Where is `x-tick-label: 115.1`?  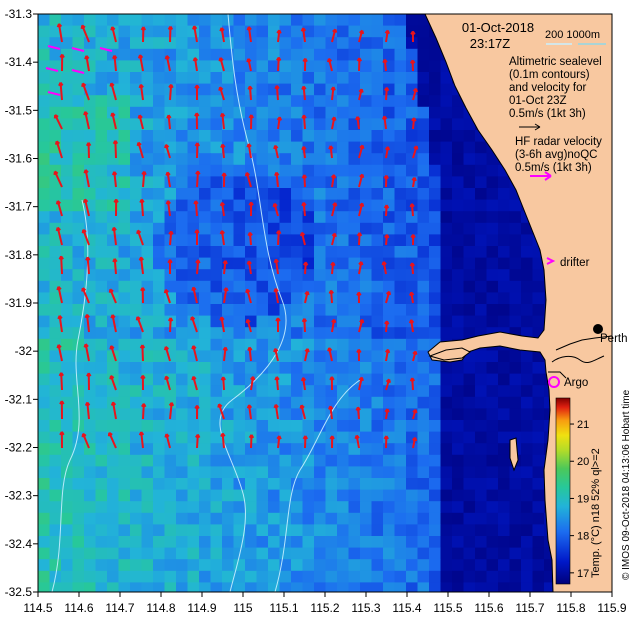 x-tick-label: 115.1 is located at coordinates (283, 608).